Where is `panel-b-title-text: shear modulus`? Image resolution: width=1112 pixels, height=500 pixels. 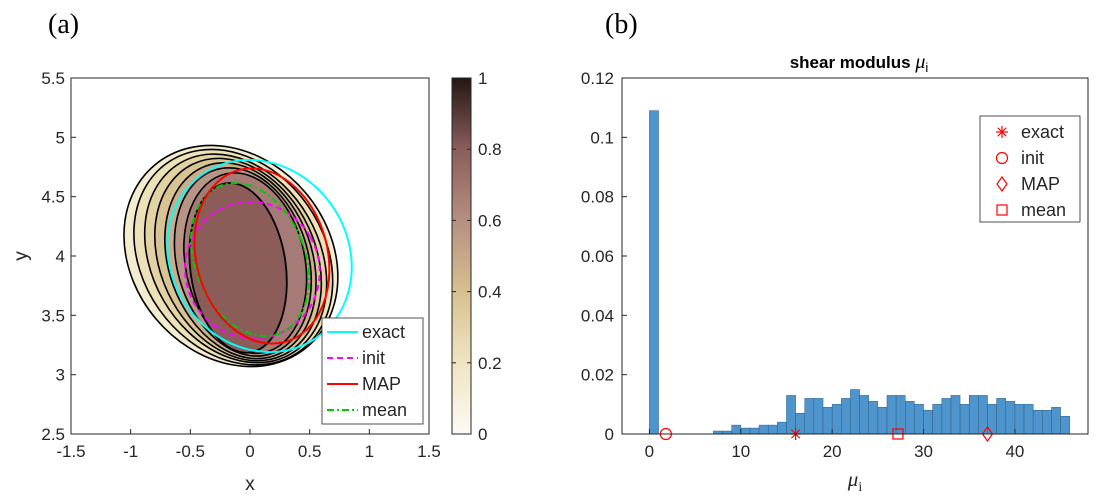 panel-b-title-text: shear modulus is located at coordinates (850, 62).